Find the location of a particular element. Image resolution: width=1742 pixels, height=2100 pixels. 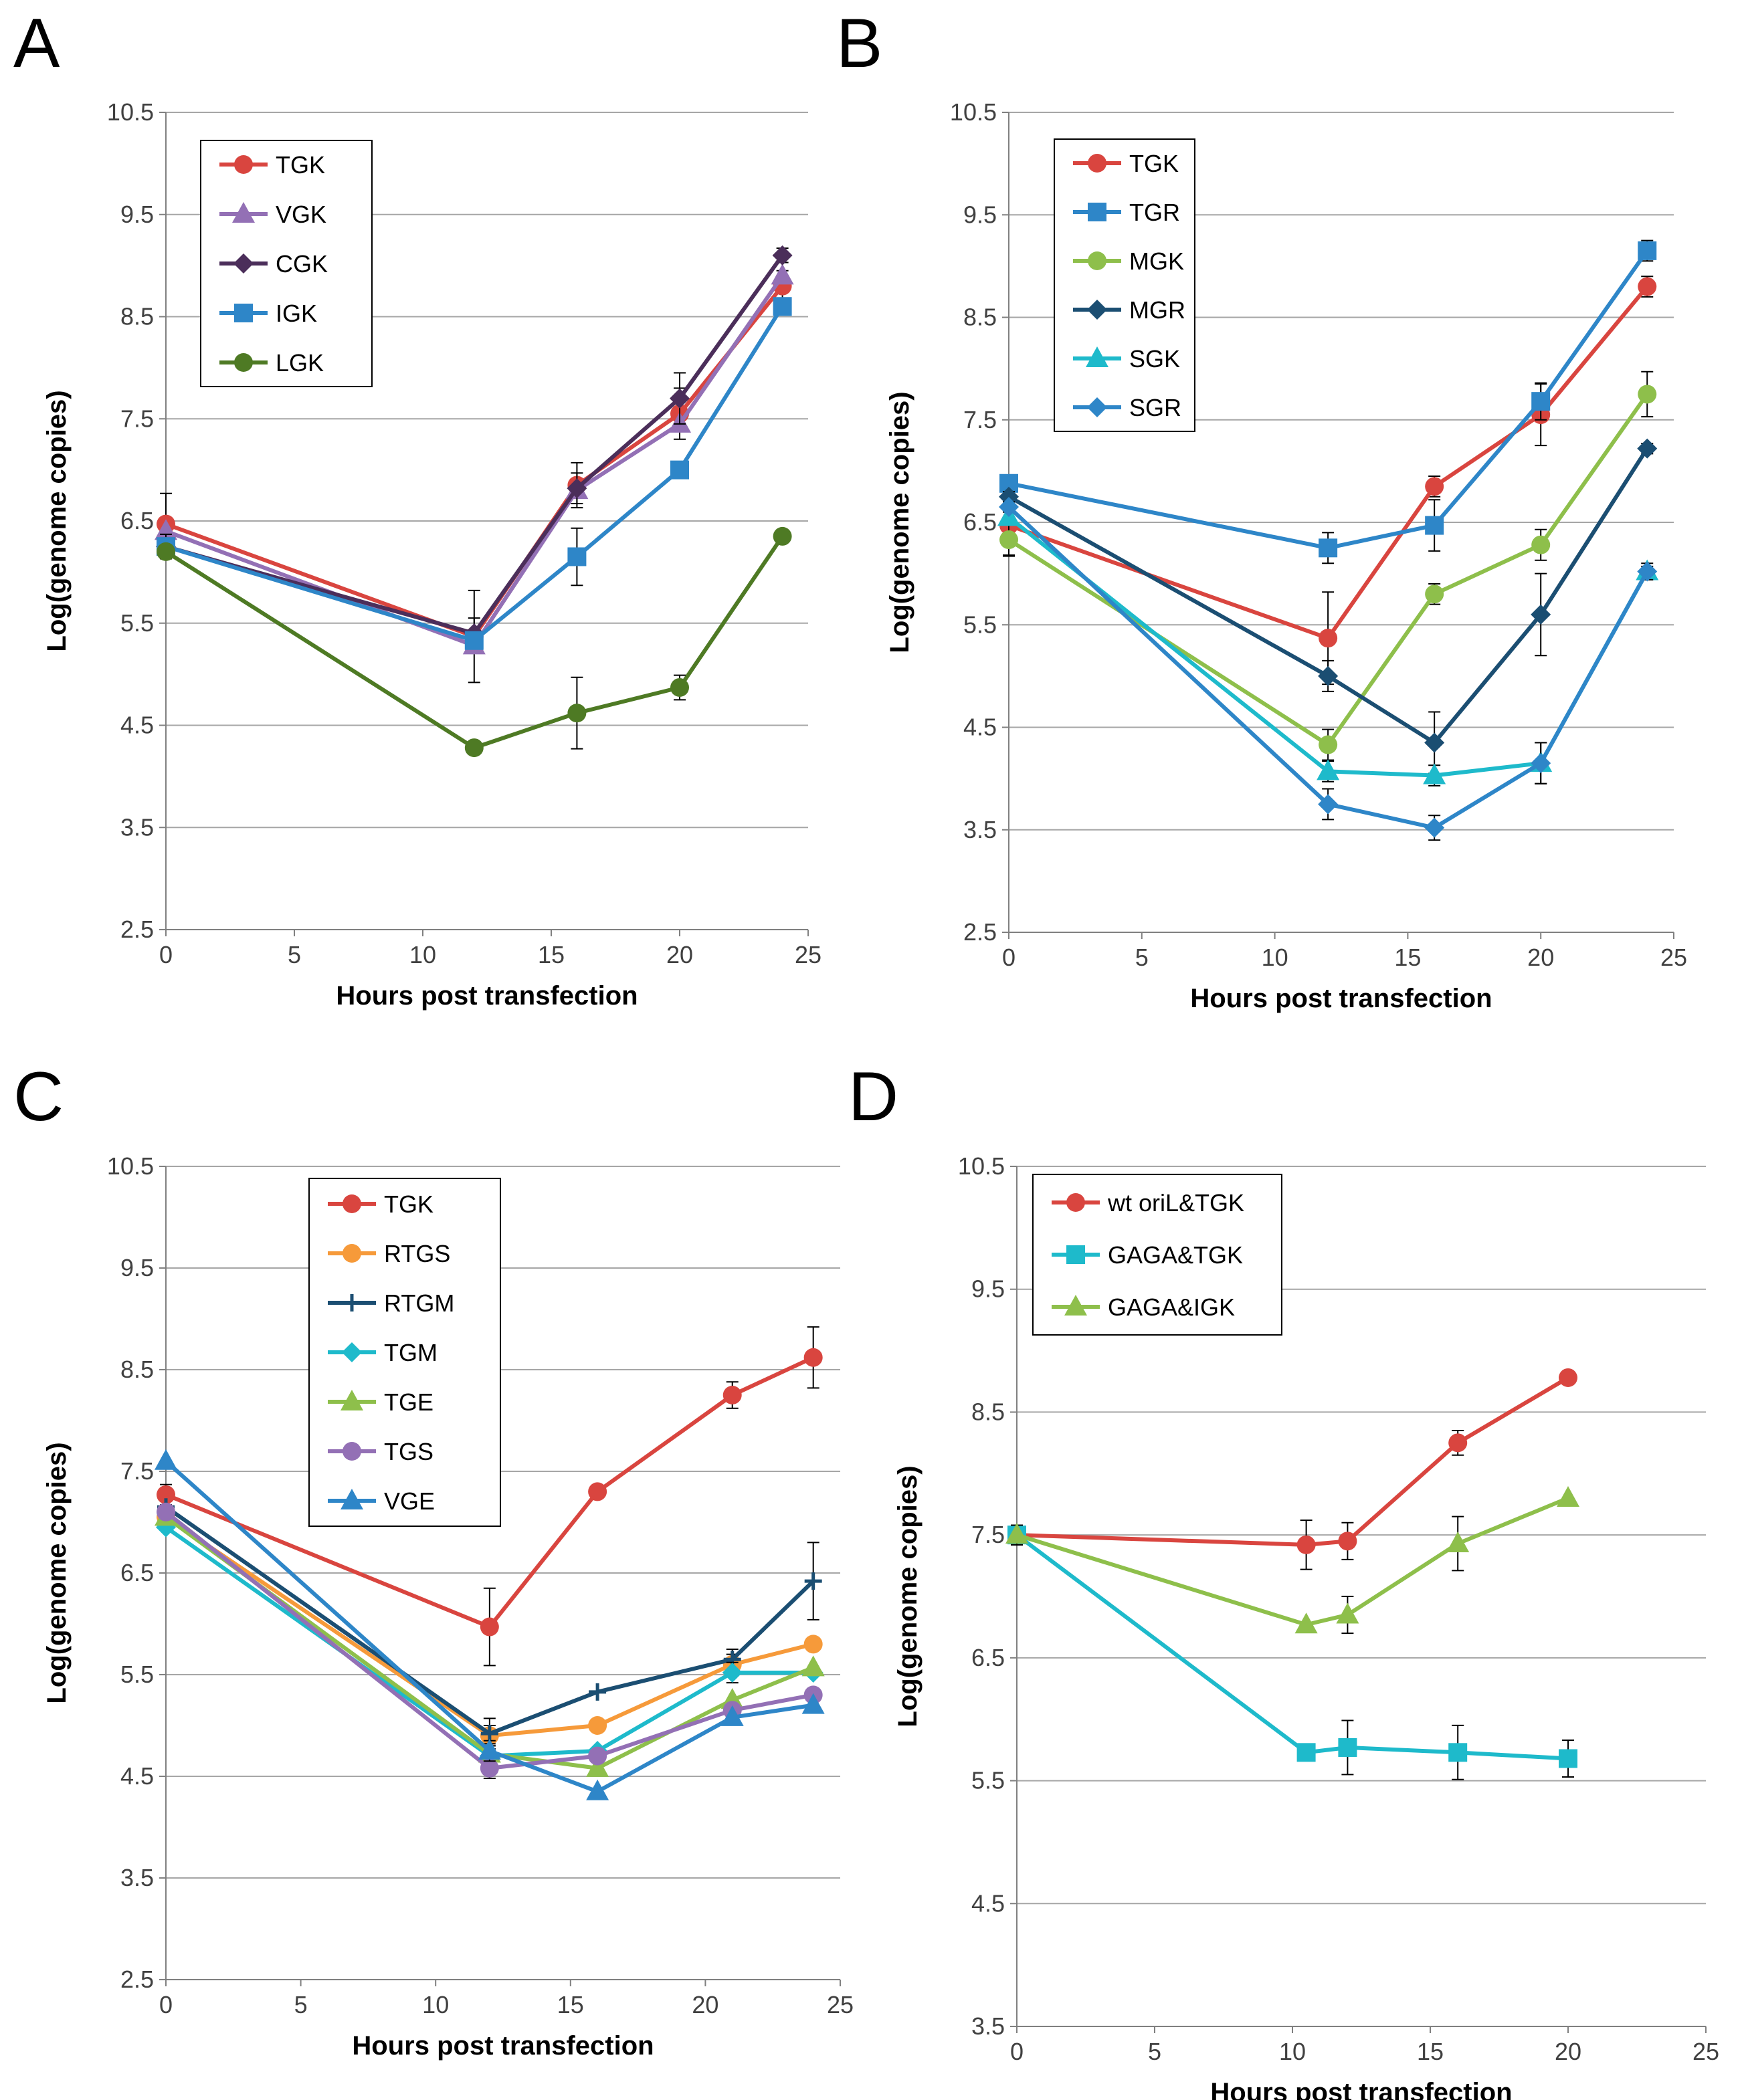

y-axis-title: Log(genome copies) is located at coordinates (899, 522).